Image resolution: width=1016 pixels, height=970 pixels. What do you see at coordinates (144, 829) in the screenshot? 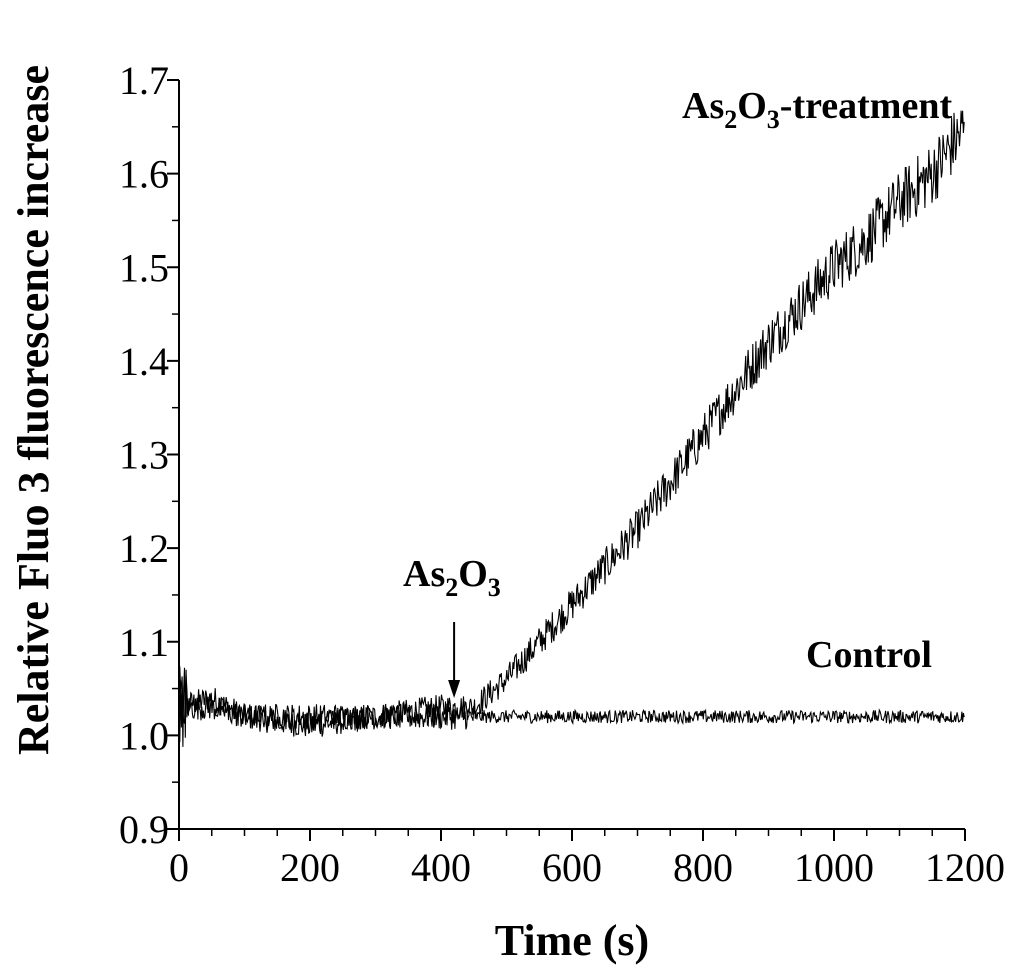
I see `y-tick-label: 0.9` at bounding box center [144, 829].